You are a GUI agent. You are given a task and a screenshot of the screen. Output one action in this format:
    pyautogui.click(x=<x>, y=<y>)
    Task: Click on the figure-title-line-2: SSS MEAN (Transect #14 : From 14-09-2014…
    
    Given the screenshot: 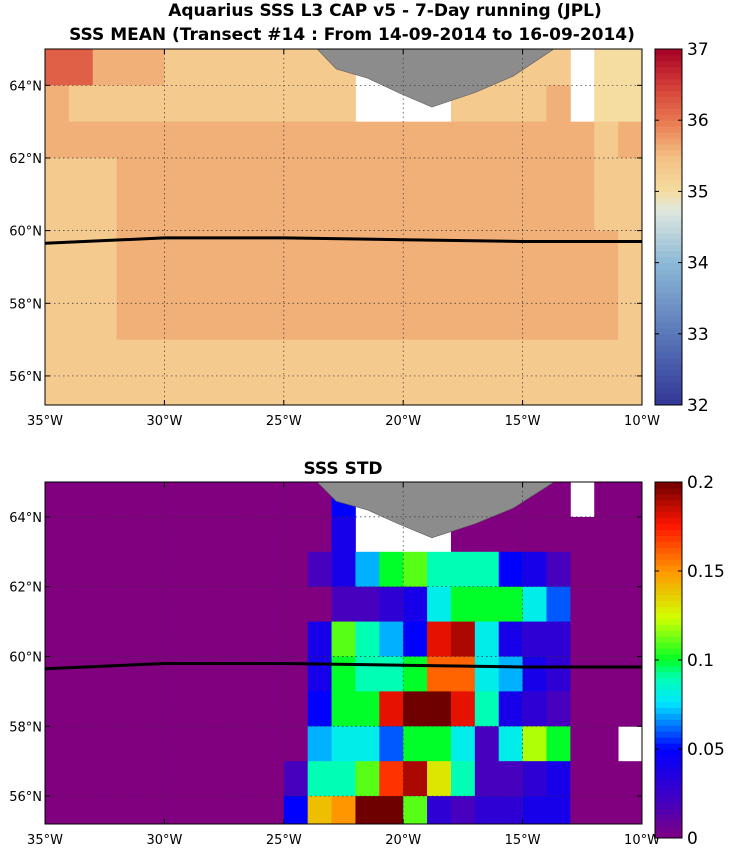 What is the action you would take?
    pyautogui.click(x=352, y=35)
    